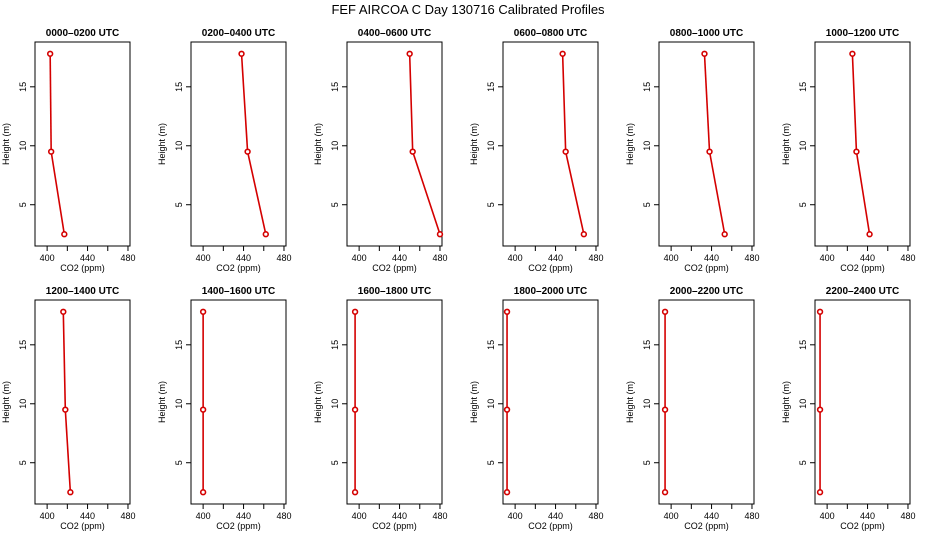 The height and width of the screenshot is (540, 936). What do you see at coordinates (706, 291) in the screenshot?
I see `panel-title: 2000–2200 UTC` at bounding box center [706, 291].